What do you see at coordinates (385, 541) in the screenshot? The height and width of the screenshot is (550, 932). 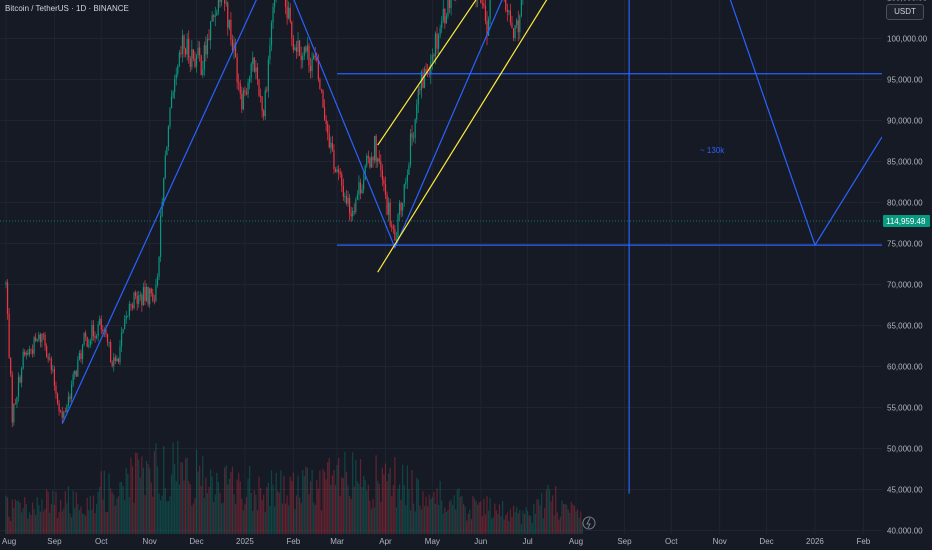 I see `x-tick-label: Apr` at bounding box center [385, 541].